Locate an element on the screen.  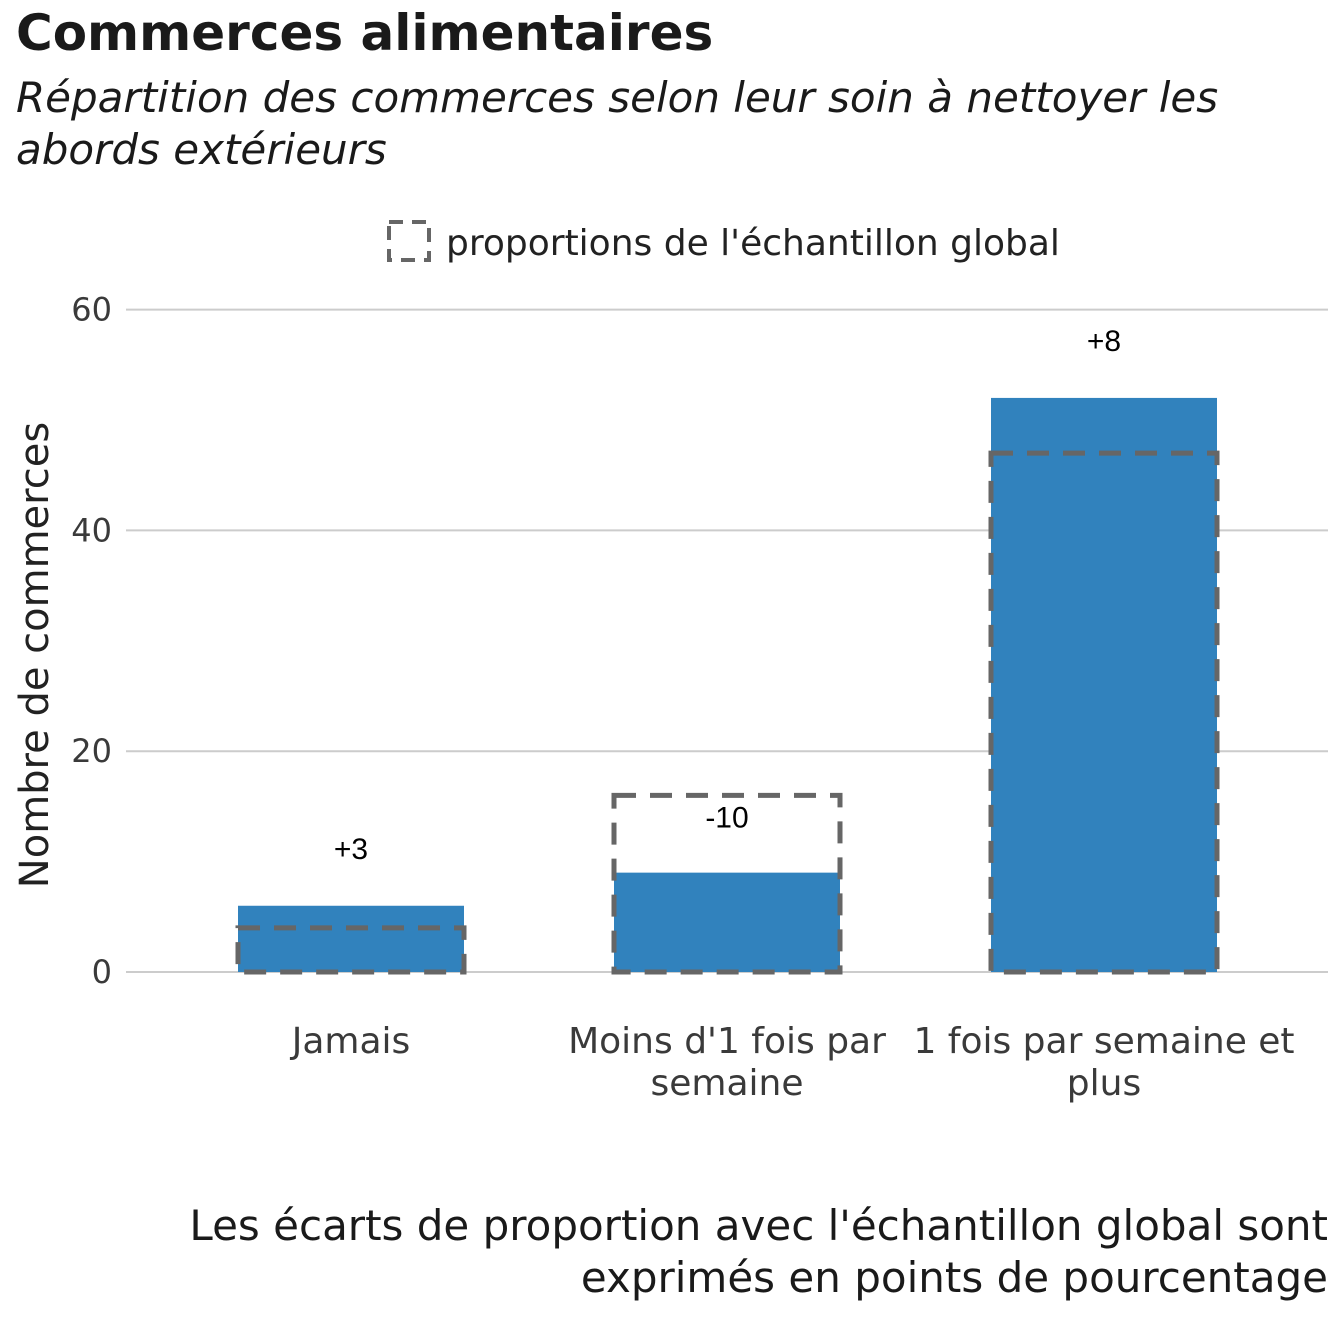
legend: proportions de l'échantillon global is located at coordinates (723, 242).